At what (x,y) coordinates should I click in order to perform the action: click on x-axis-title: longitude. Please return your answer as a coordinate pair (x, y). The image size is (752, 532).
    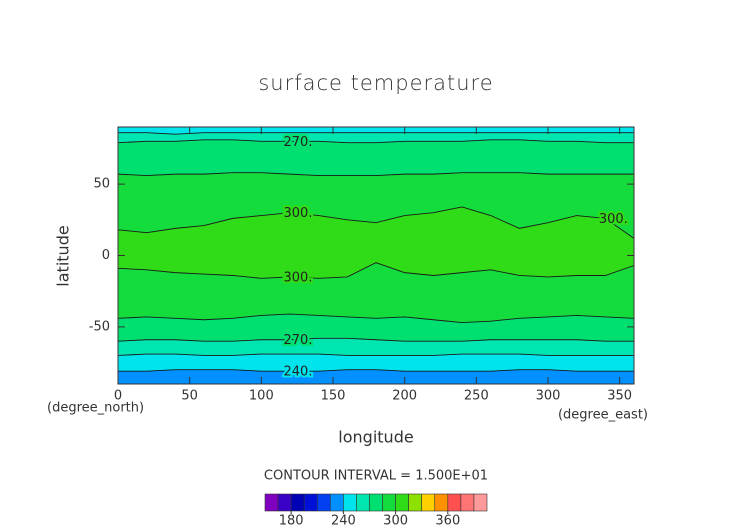
    Looking at the image, I should click on (375, 437).